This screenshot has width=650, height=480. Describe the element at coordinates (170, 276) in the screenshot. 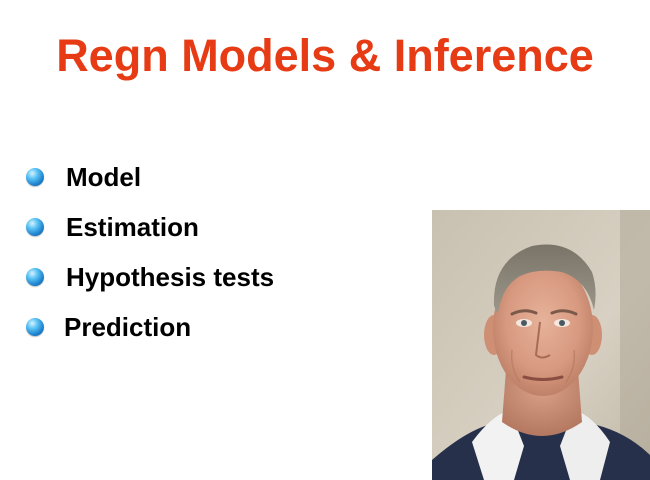

I see `bullet-label: Hypothesis tests` at that location.